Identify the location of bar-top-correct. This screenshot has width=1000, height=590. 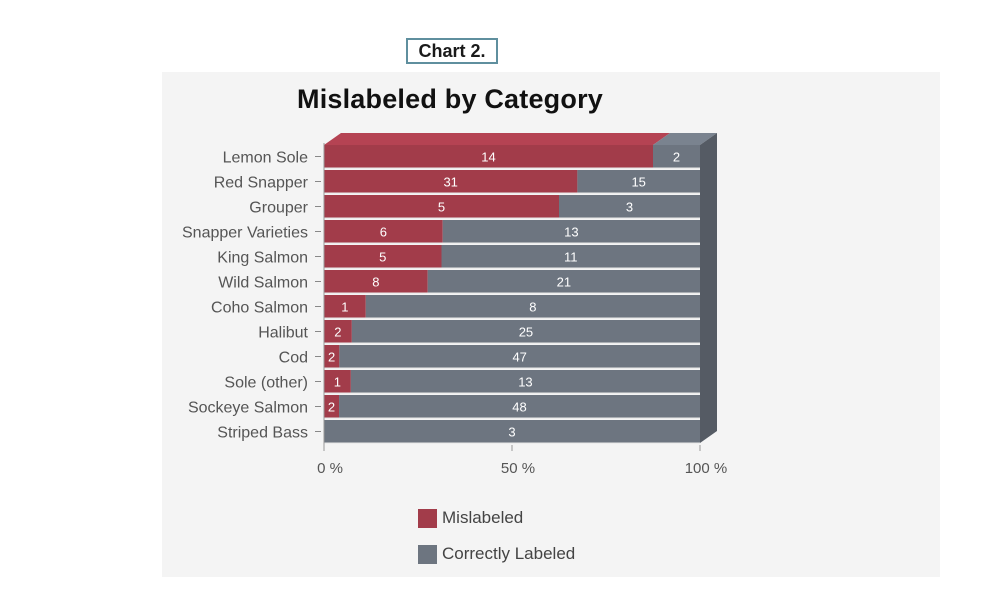
(685, 139).